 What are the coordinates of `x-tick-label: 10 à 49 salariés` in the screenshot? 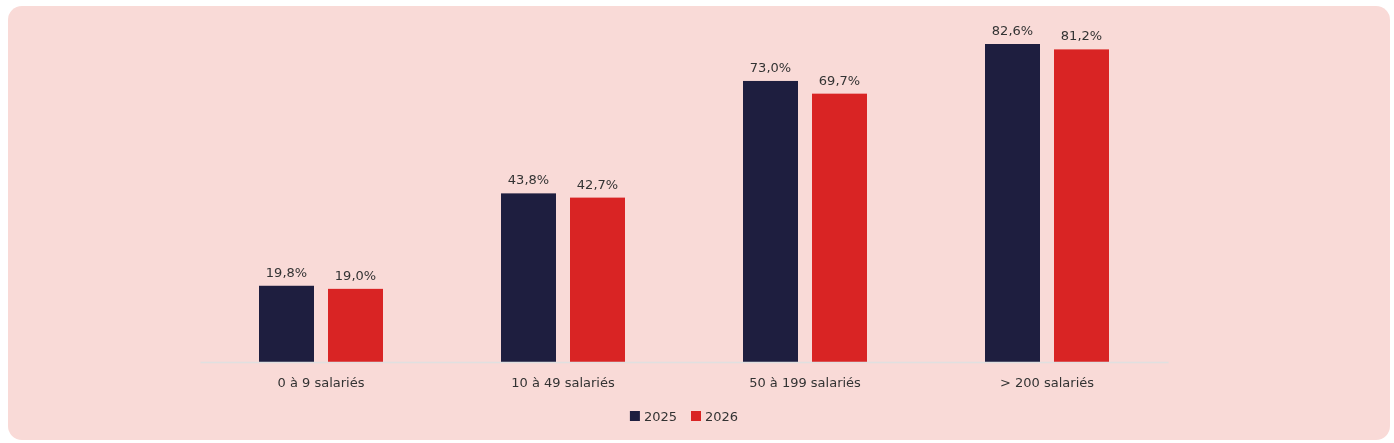 It's located at (563, 383).